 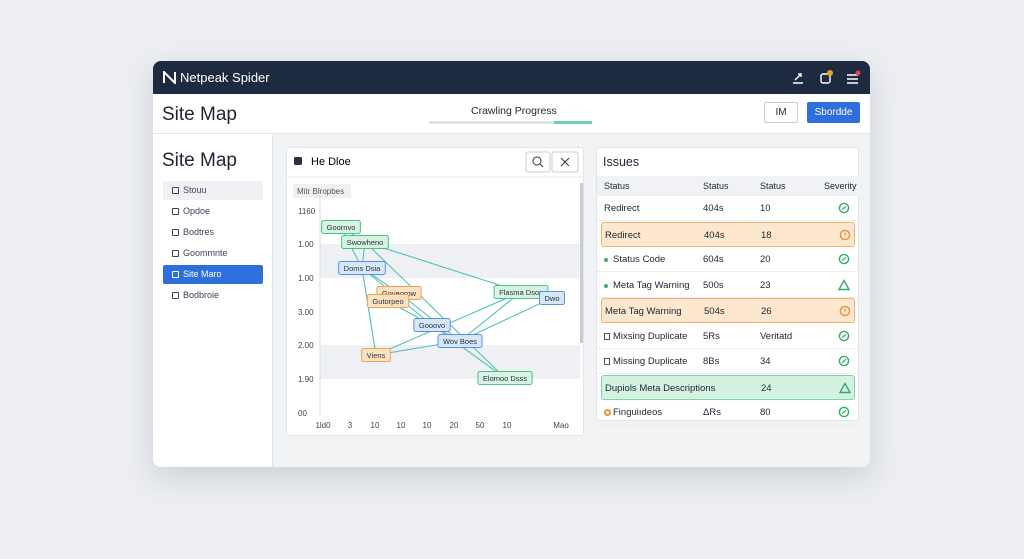 I want to click on node: Doms Dsia, so click(x=362, y=268).